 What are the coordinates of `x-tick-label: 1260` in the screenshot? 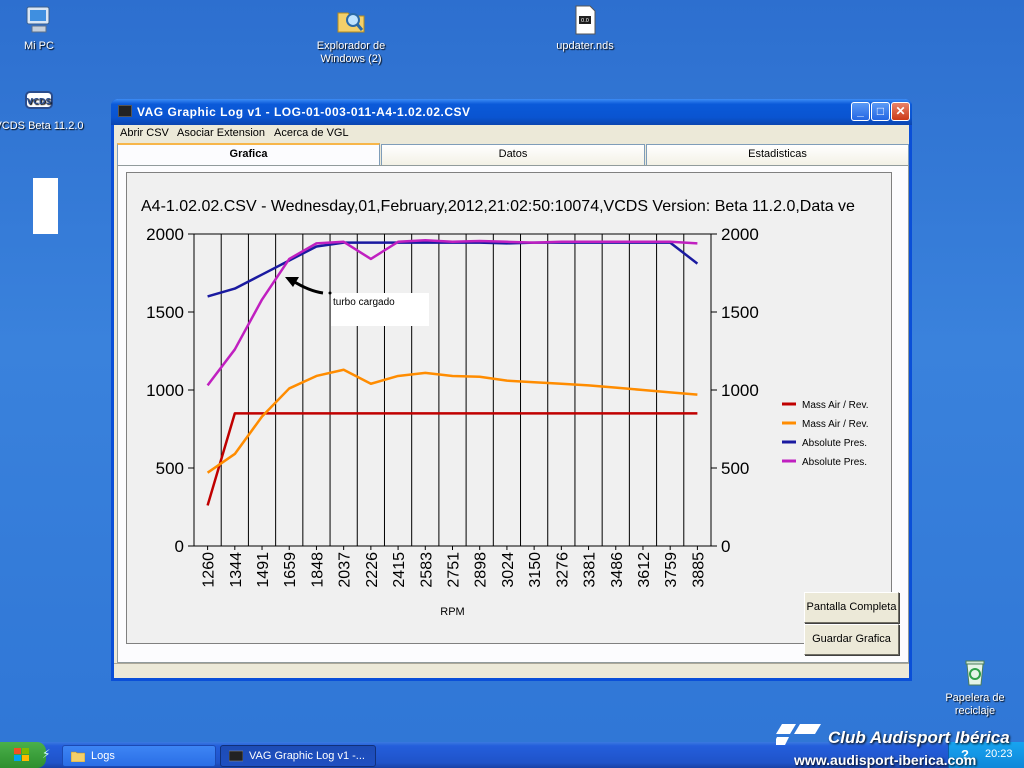 It's located at (209, 570).